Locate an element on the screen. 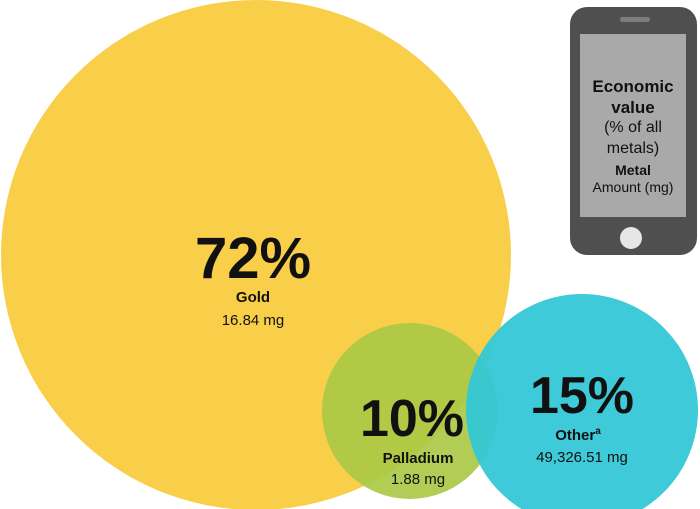 Image resolution: width=700 pixels, height=509 pixels. gold-percent-label: 72% is located at coordinates (253, 258).